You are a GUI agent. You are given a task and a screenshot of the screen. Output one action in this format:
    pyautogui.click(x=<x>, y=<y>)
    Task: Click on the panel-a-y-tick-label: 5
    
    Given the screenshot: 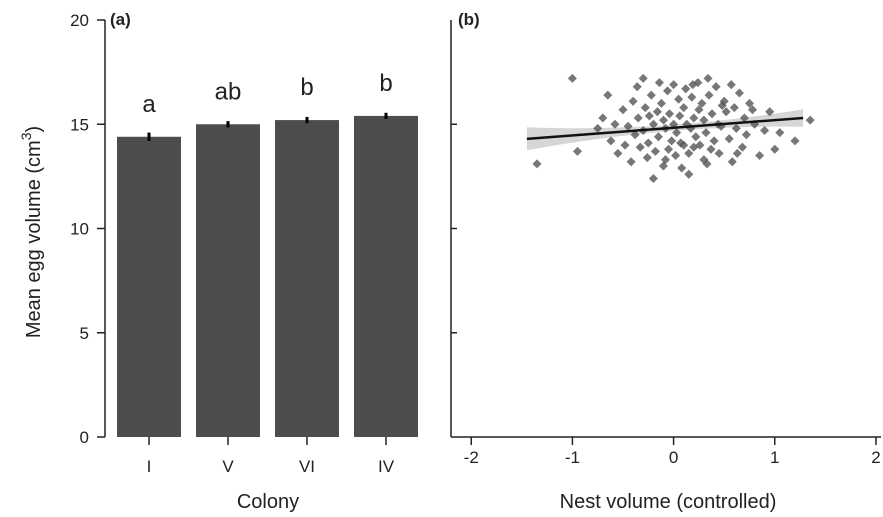 What is the action you would take?
    pyautogui.click(x=84, y=333)
    